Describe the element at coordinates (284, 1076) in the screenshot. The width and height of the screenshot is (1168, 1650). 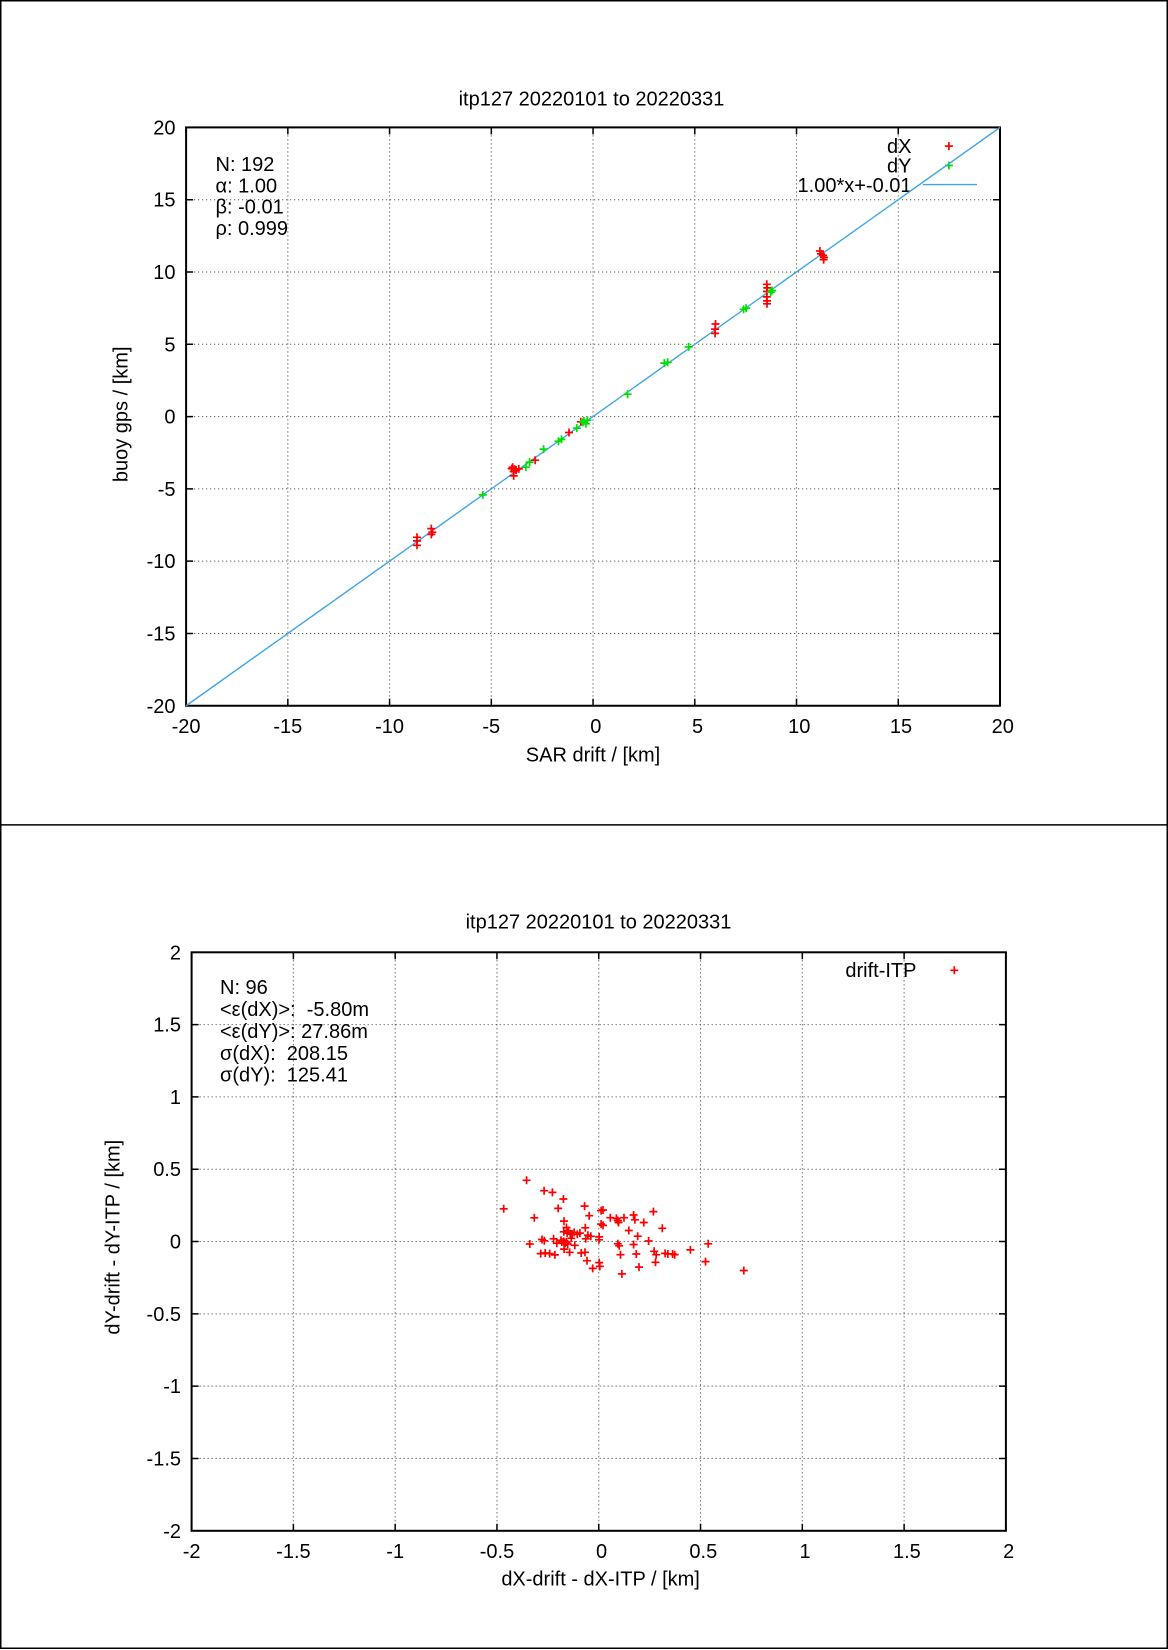
I see `svg-text: σ(dY): 125.41` at that location.